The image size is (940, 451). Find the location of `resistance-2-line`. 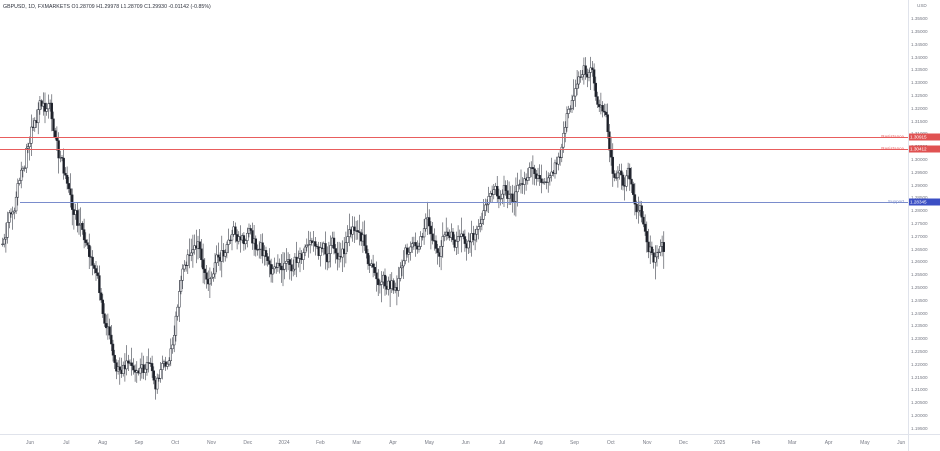

resistance-2-line is located at coordinates (454, 150).